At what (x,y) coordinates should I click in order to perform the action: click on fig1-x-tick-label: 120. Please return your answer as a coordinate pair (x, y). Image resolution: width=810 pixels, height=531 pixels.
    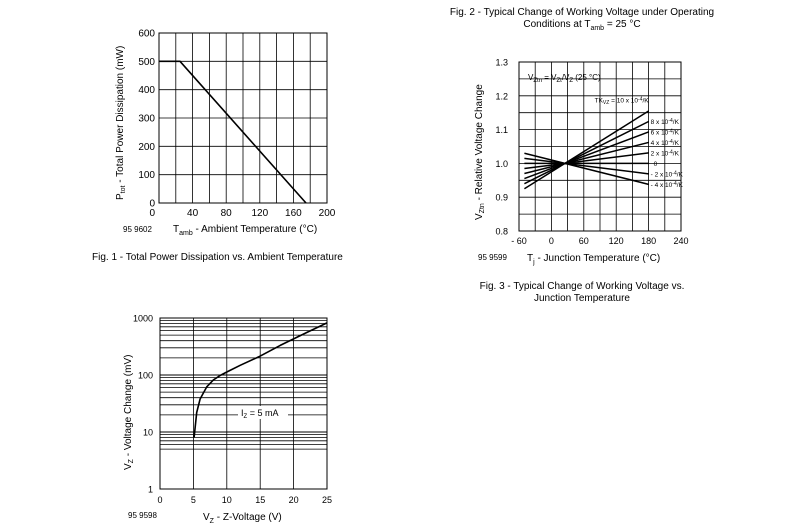
    Looking at the image, I should click on (259, 213).